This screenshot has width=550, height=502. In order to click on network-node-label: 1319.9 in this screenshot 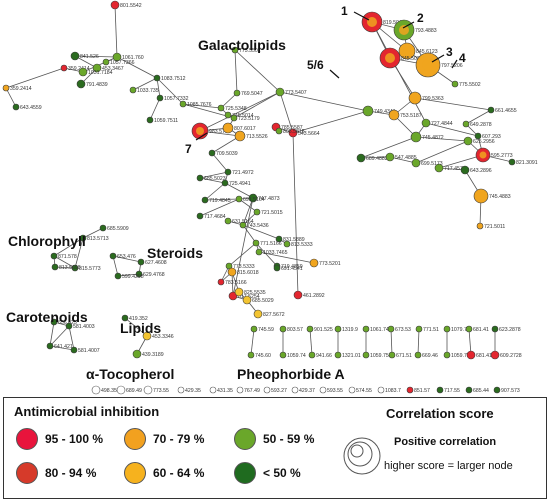, I will do `click(350, 330)`.